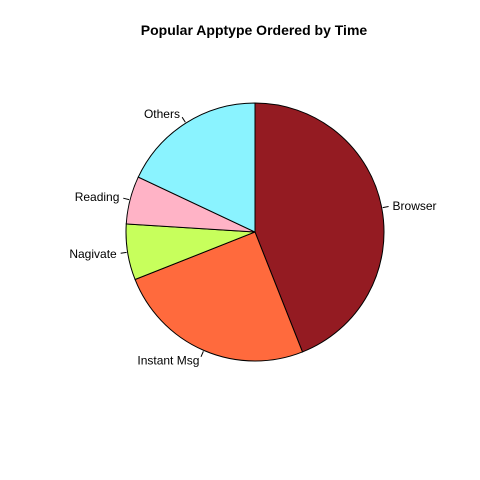 The image size is (480, 480). I want to click on slice-label-browser: Browser, so click(415, 206).